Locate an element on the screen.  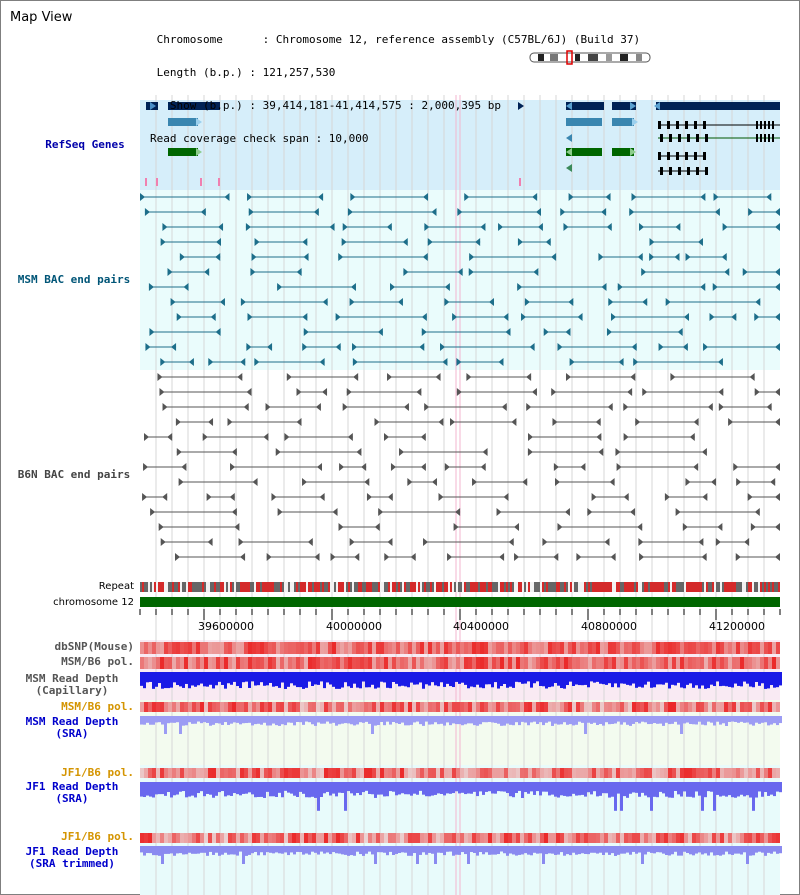
dbsnp-label: dbSNP(Mouse) is located at coordinates (94, 646).